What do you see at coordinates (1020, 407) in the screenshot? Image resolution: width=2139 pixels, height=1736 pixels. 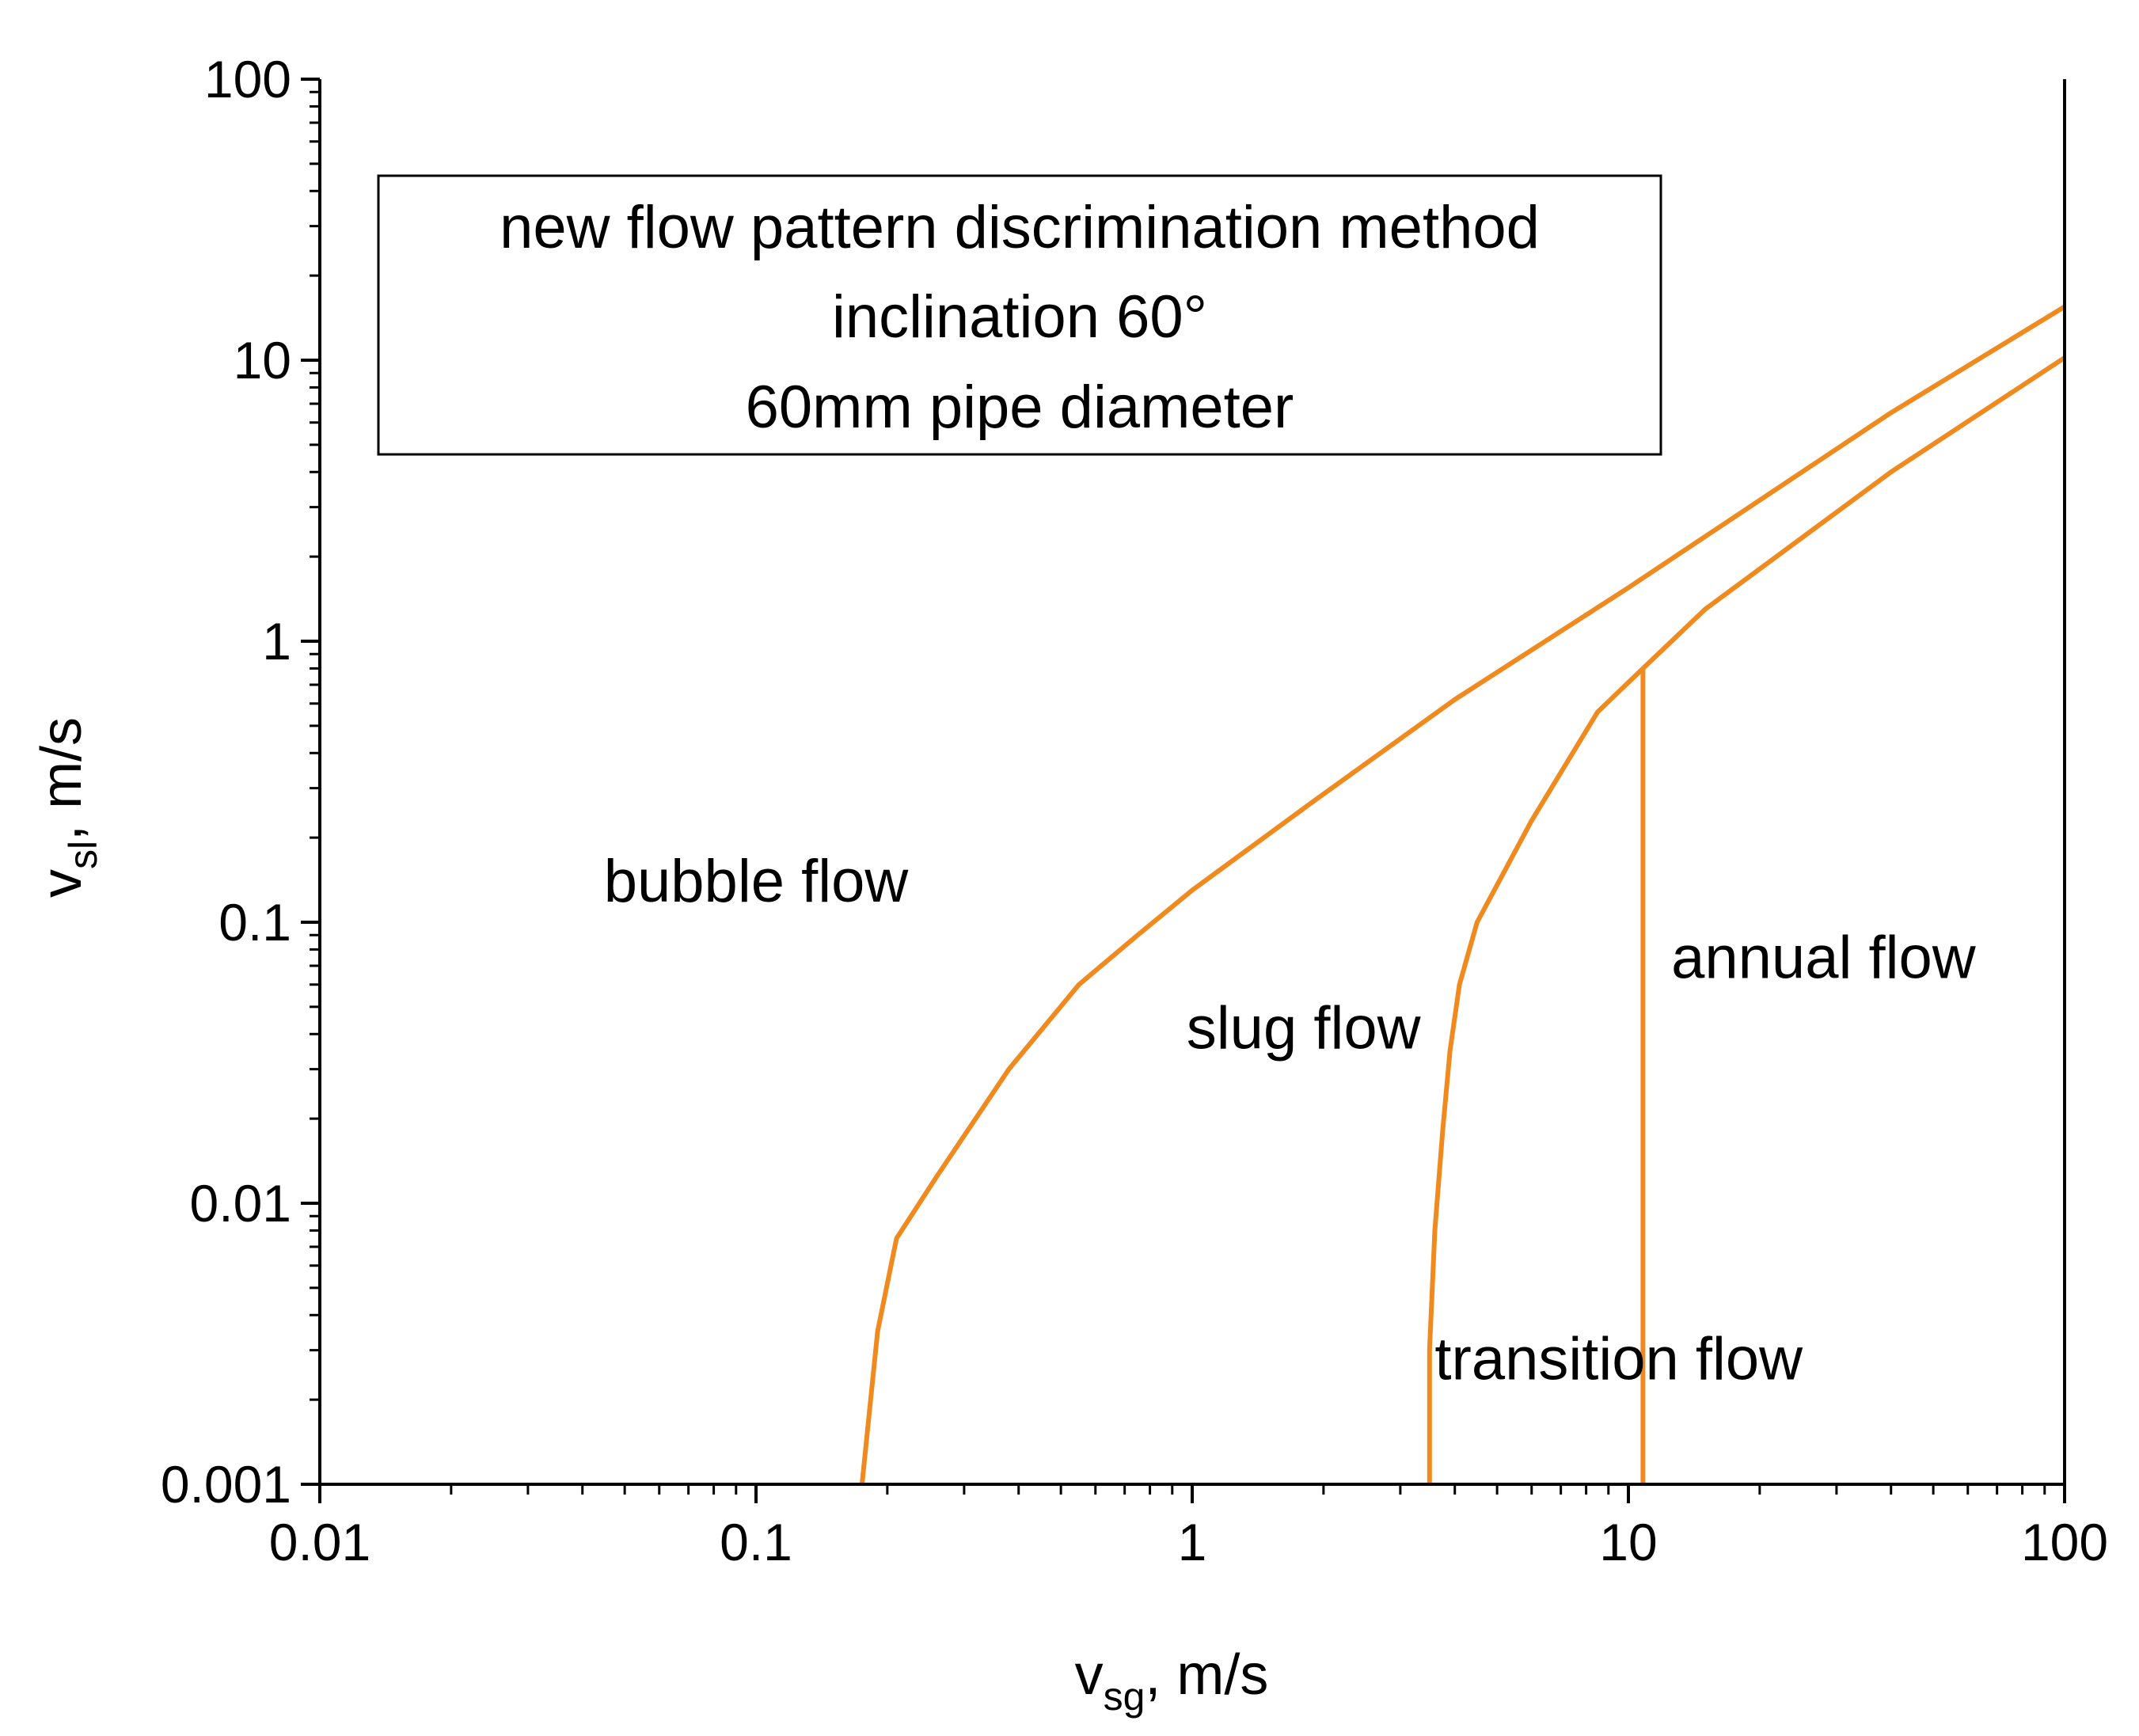 I see `legend-line-3: 60mm pipe diameter` at bounding box center [1020, 407].